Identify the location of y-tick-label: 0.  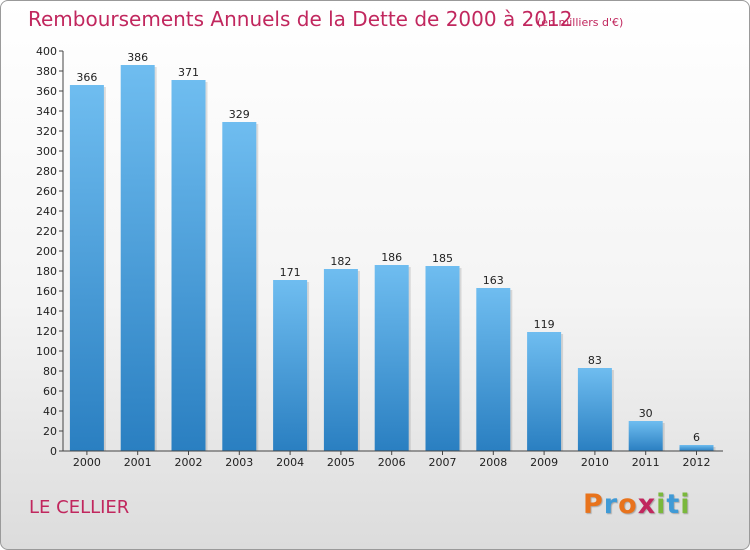
(53, 451).